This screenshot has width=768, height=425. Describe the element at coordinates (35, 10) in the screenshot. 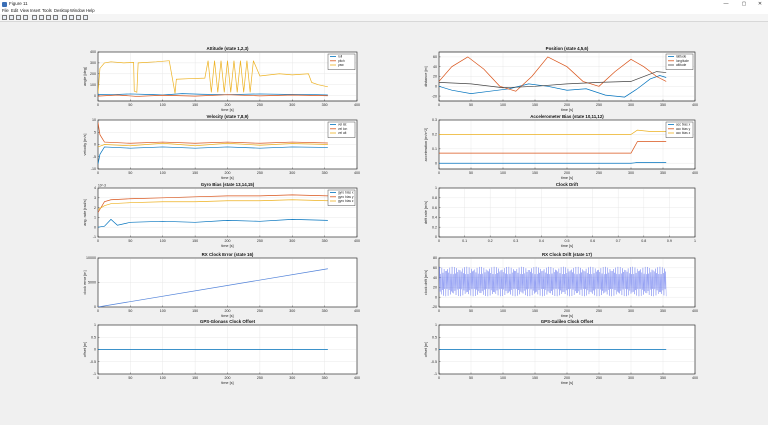

I see `menu-insert: Insert` at that location.